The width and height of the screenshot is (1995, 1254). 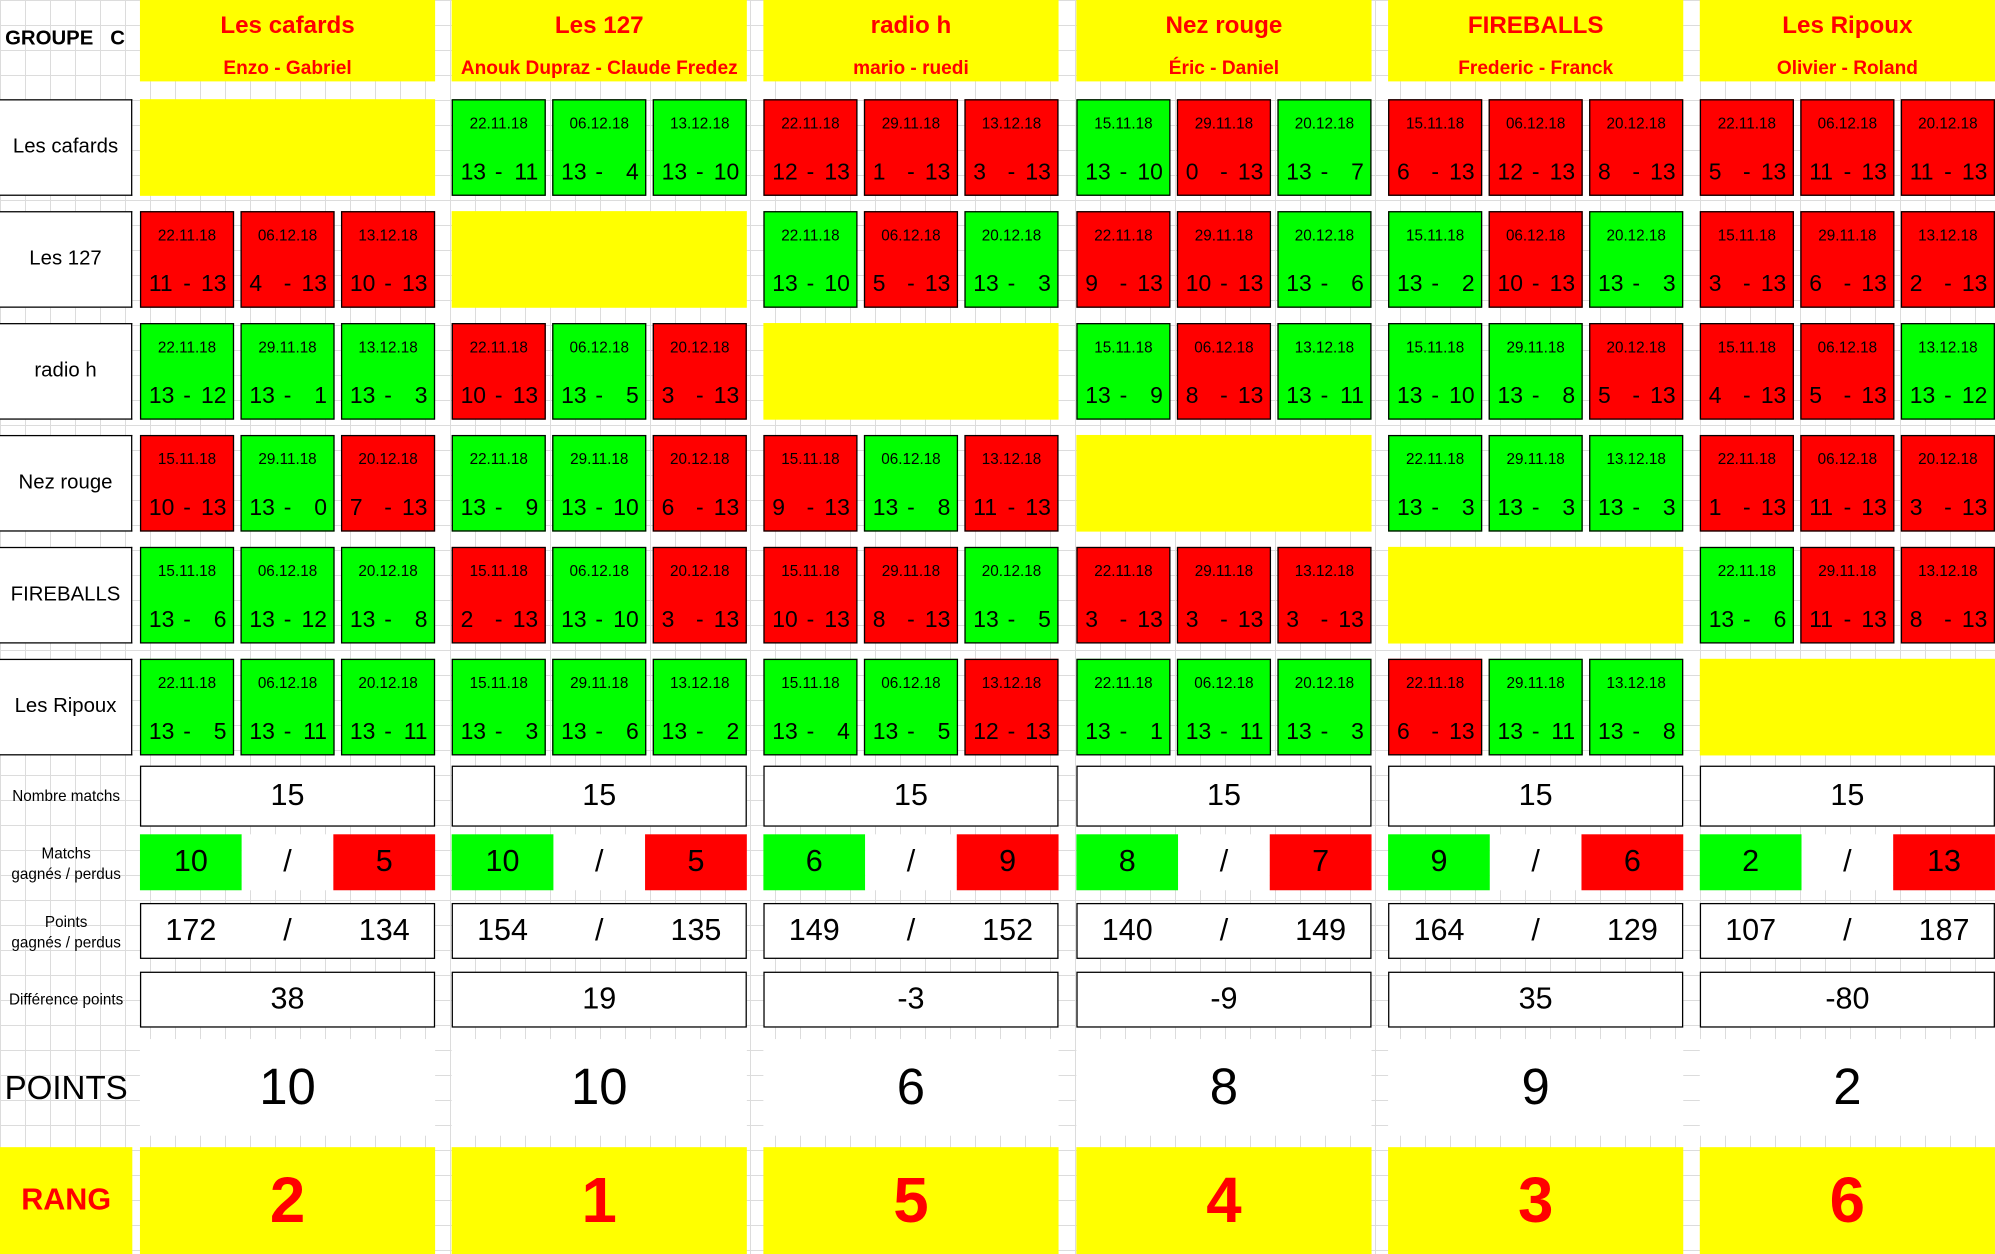 I want to click on team-players: Enzo - Gabriel, so click(x=287, y=68).